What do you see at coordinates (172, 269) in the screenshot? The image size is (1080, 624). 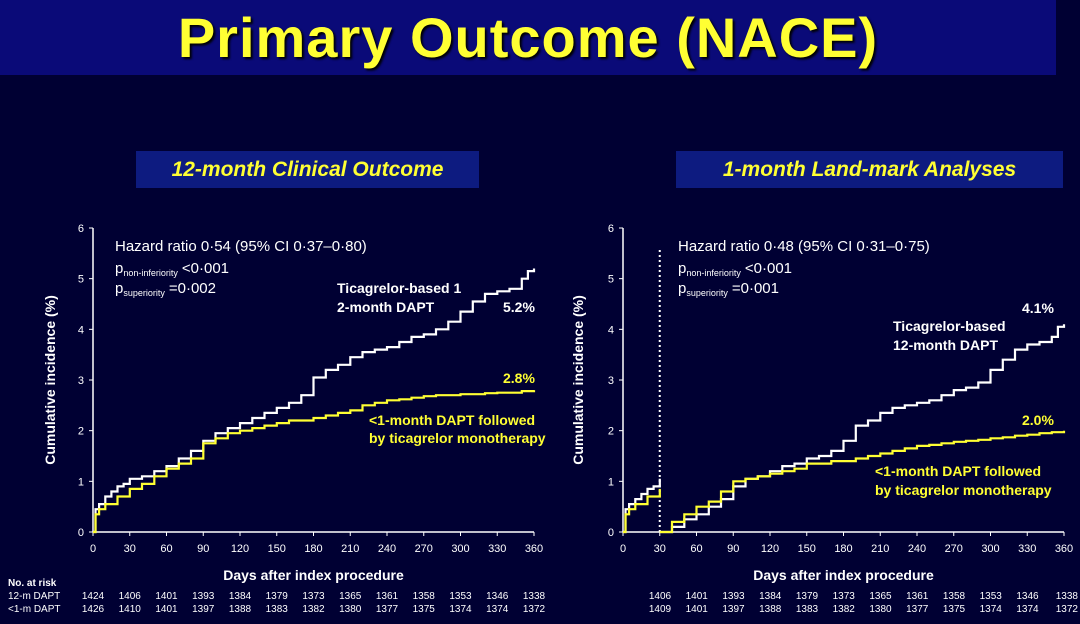 I see `left-p-noninferiority: pnon-inferiority <0·001` at bounding box center [172, 269].